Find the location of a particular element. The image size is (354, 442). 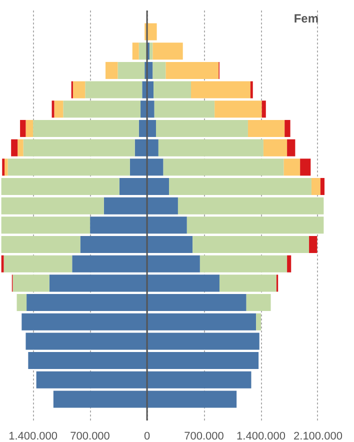

x-tick-label: 2.100.000 is located at coordinates (318, 436).